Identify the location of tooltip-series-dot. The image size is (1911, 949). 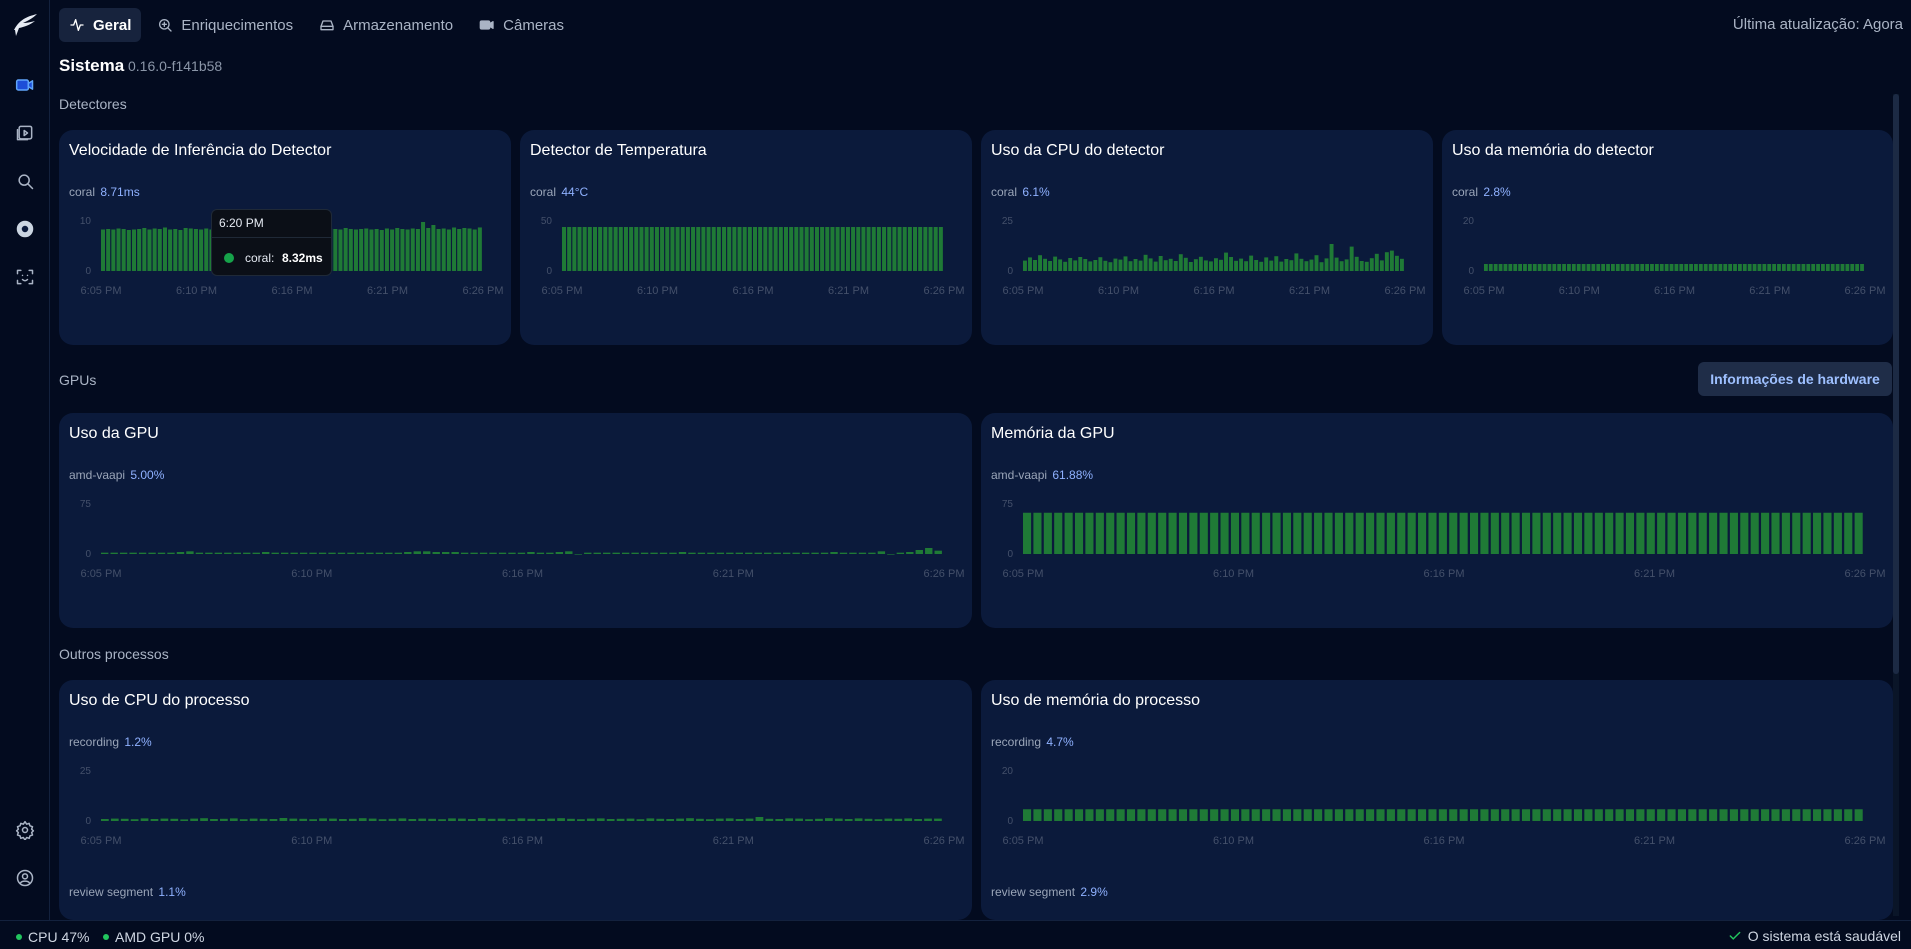
(229, 258).